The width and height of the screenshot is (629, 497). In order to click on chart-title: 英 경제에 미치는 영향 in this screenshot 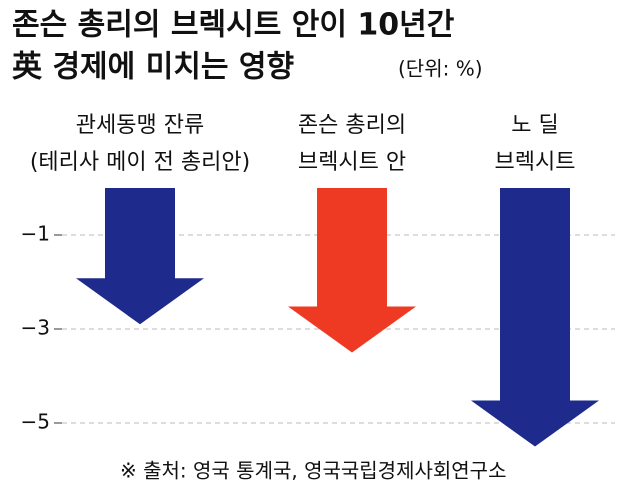, I will do `click(153, 67)`.